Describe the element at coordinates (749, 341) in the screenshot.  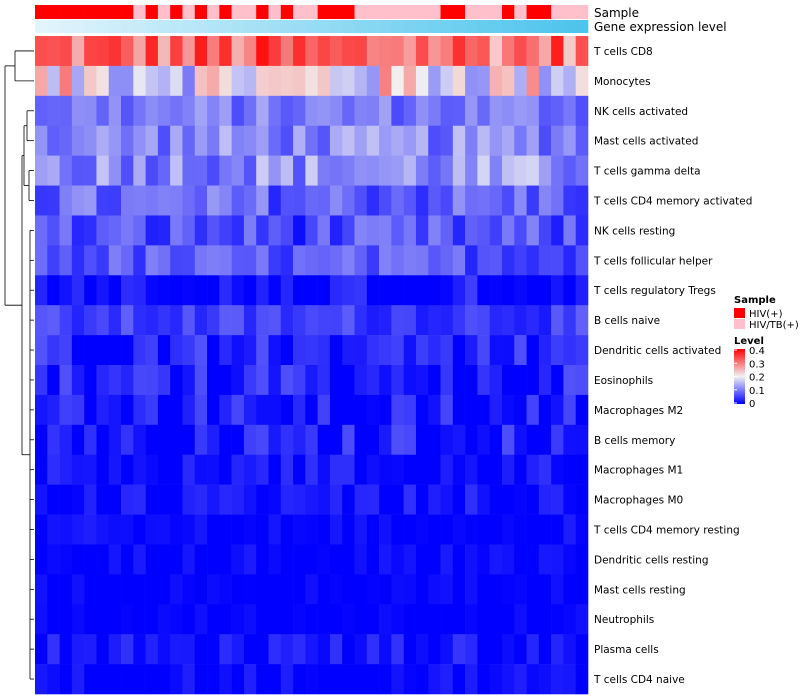
I see `level-legend-title: Level` at that location.